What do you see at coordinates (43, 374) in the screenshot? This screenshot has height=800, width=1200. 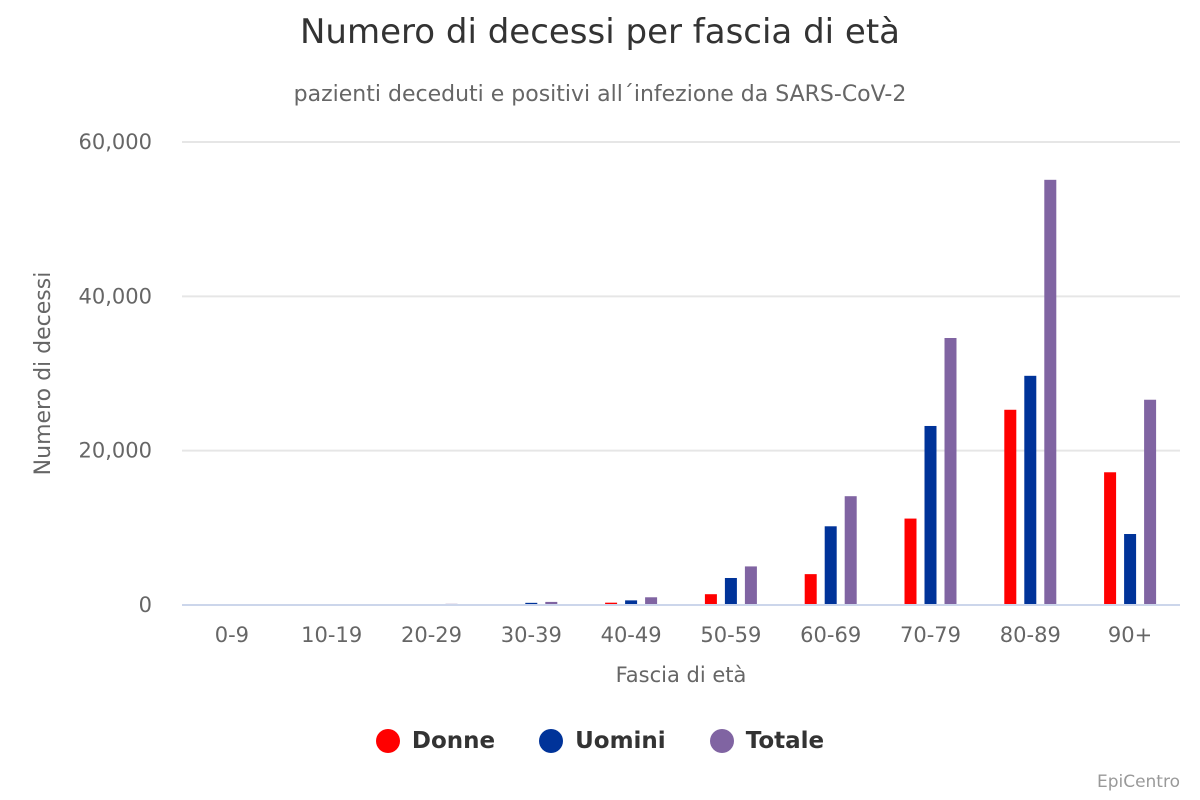 I see `y-axis-label: Numero di decessi` at bounding box center [43, 374].